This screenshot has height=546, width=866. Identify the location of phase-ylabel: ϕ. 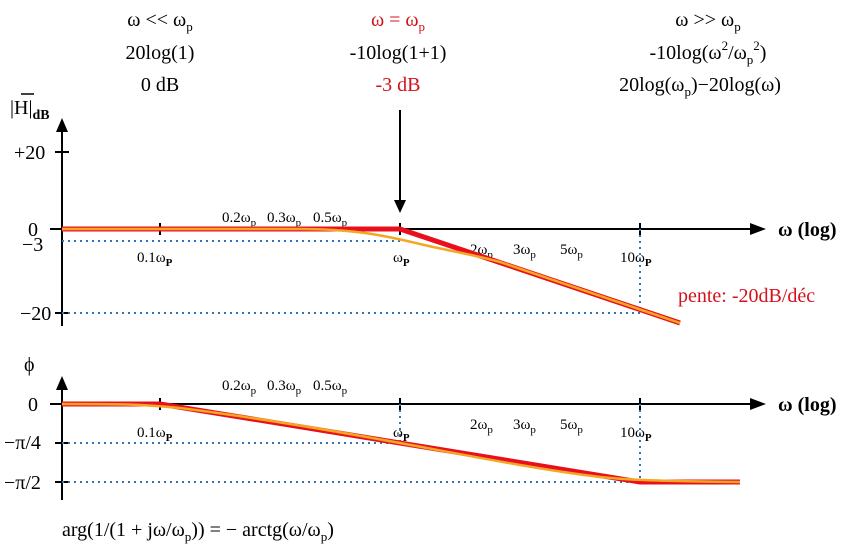
(29, 365).